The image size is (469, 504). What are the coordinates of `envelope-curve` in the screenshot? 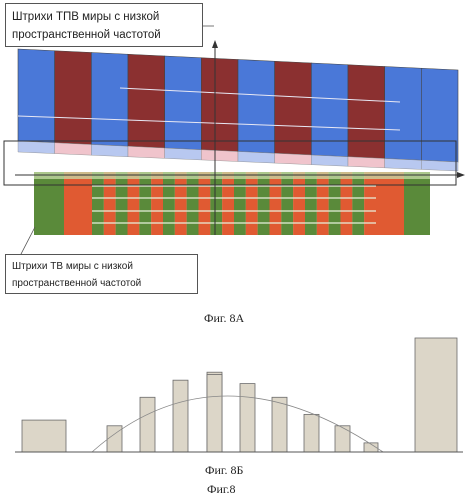 It's located at (237, 424).